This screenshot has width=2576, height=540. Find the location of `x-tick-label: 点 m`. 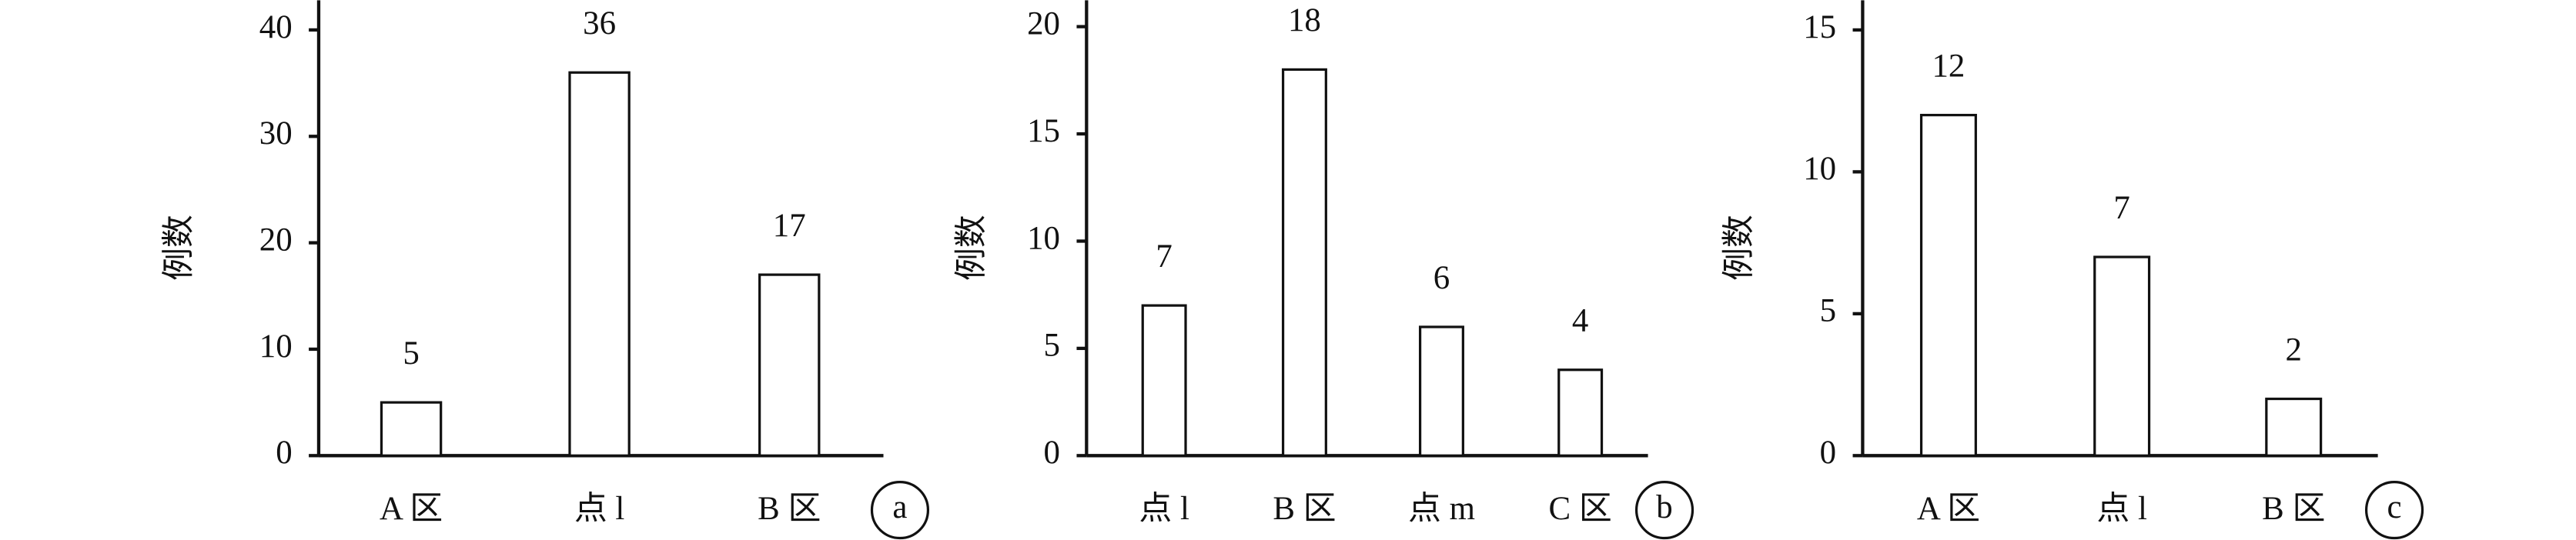

x-tick-label: 点 m is located at coordinates (1442, 509).